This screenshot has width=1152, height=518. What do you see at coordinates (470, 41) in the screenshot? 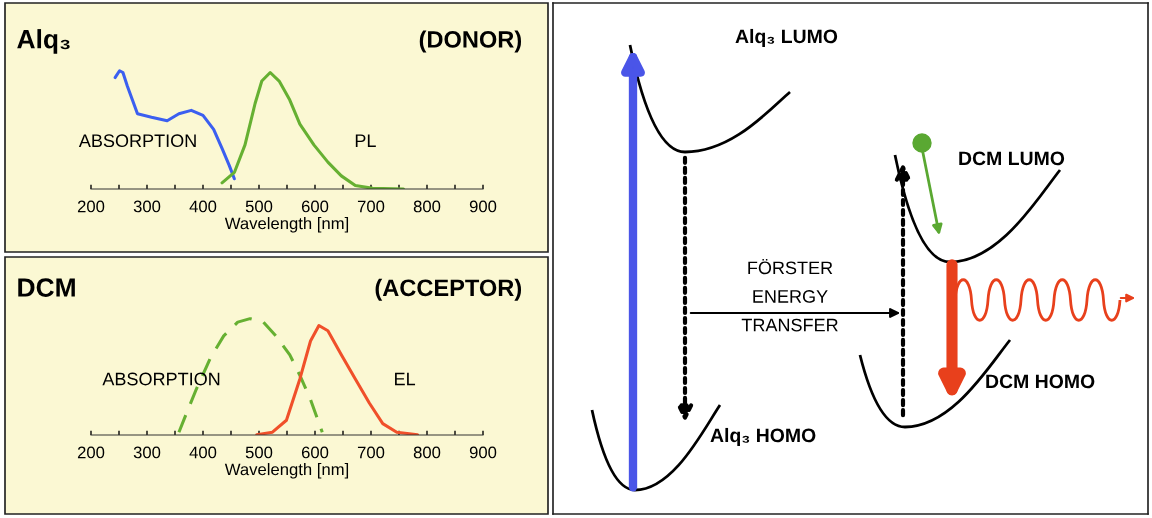
I see `chart-subtitle: (DONOR)` at bounding box center [470, 41].